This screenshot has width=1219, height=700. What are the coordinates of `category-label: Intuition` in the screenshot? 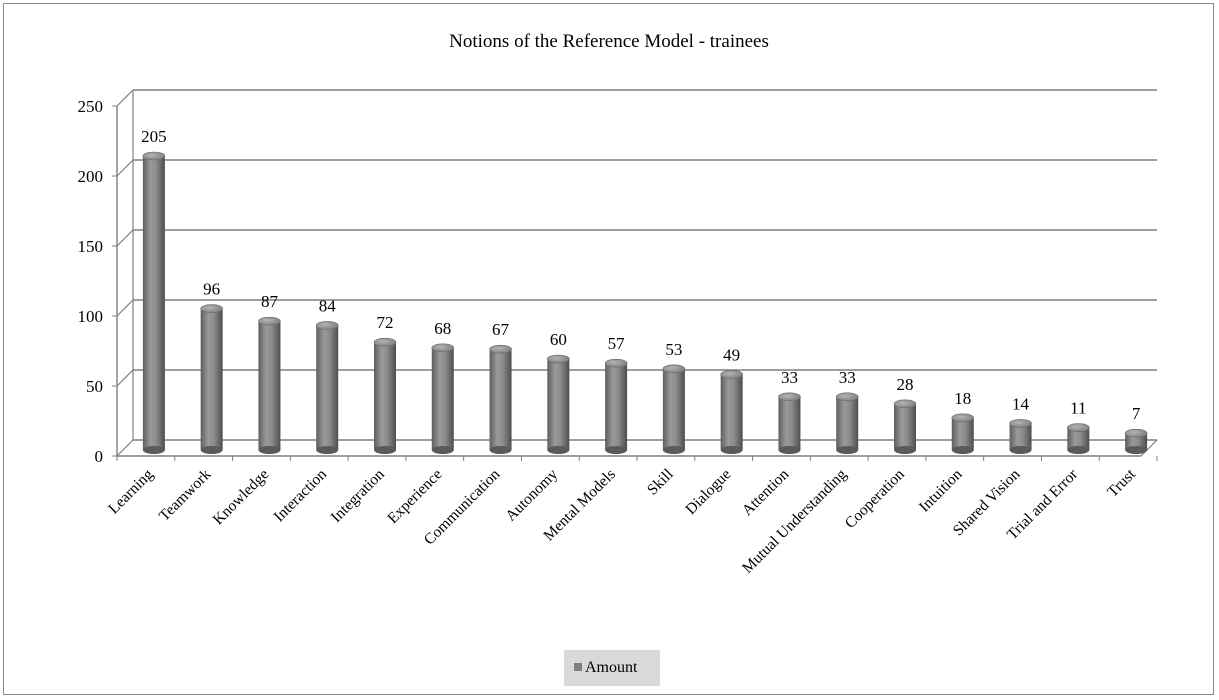 It's located at (941, 491).